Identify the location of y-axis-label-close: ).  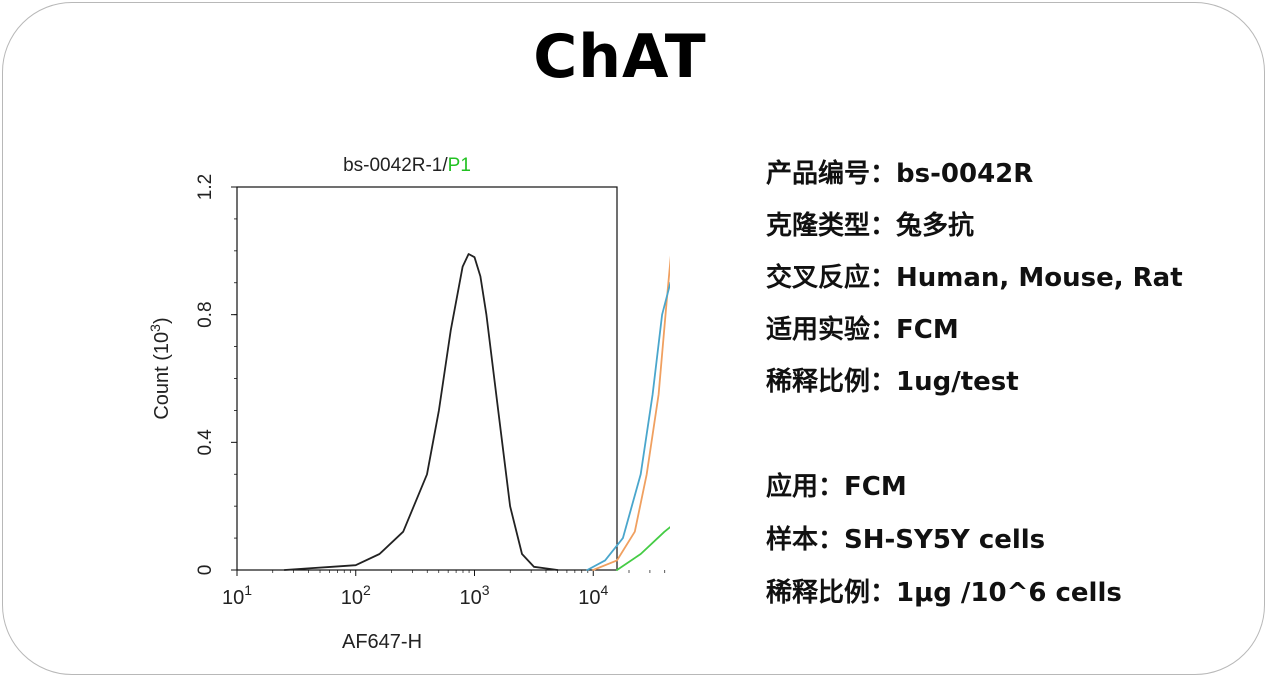
(162, 320).